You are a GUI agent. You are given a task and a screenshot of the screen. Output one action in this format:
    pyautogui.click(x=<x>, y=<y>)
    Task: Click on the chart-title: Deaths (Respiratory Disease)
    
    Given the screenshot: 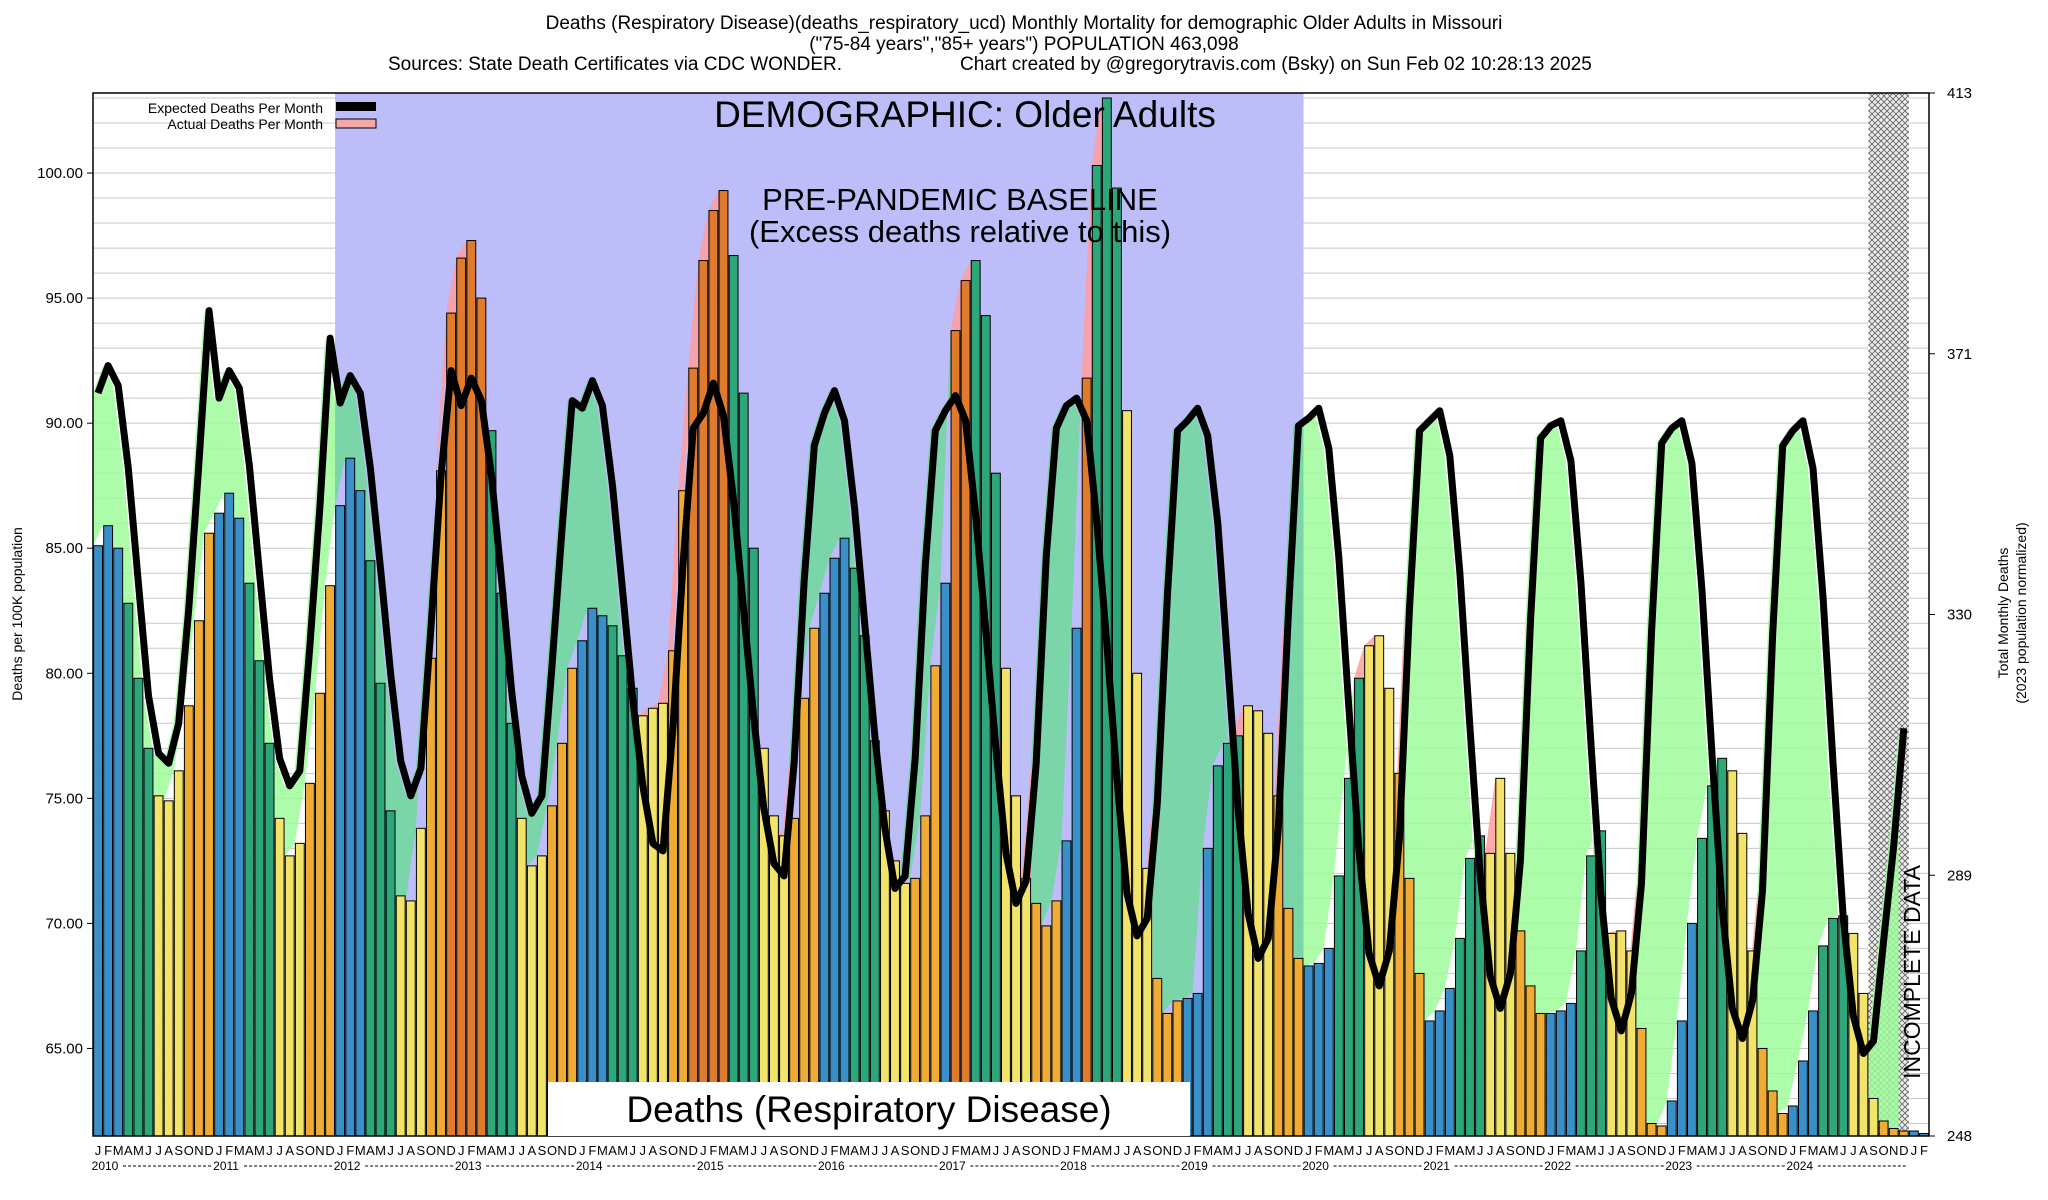 What is the action you would take?
    pyautogui.click(x=868, y=1109)
    